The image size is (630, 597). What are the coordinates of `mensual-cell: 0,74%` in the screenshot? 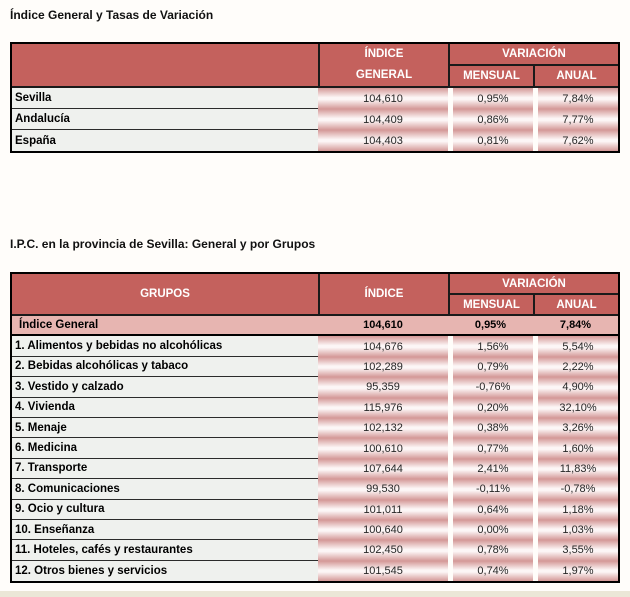 It's located at (490, 571).